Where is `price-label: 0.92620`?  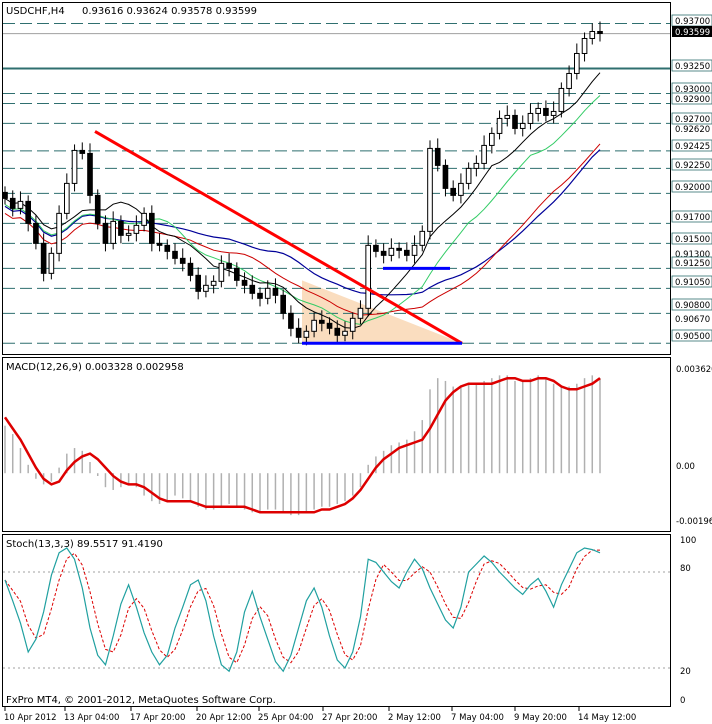
price-label: 0.92620 is located at coordinates (692, 130).